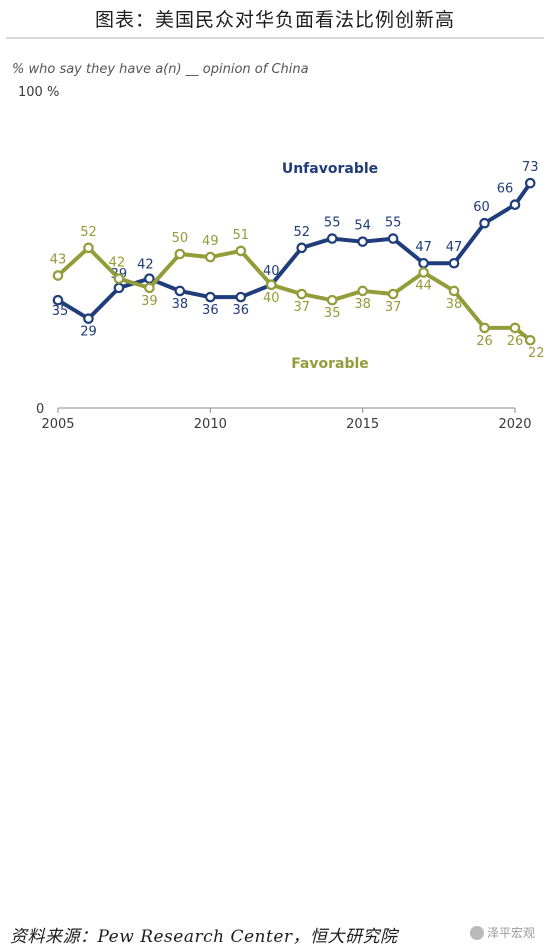 The width and height of the screenshot is (550, 947). I want to click on data-label: 66, so click(505, 189).